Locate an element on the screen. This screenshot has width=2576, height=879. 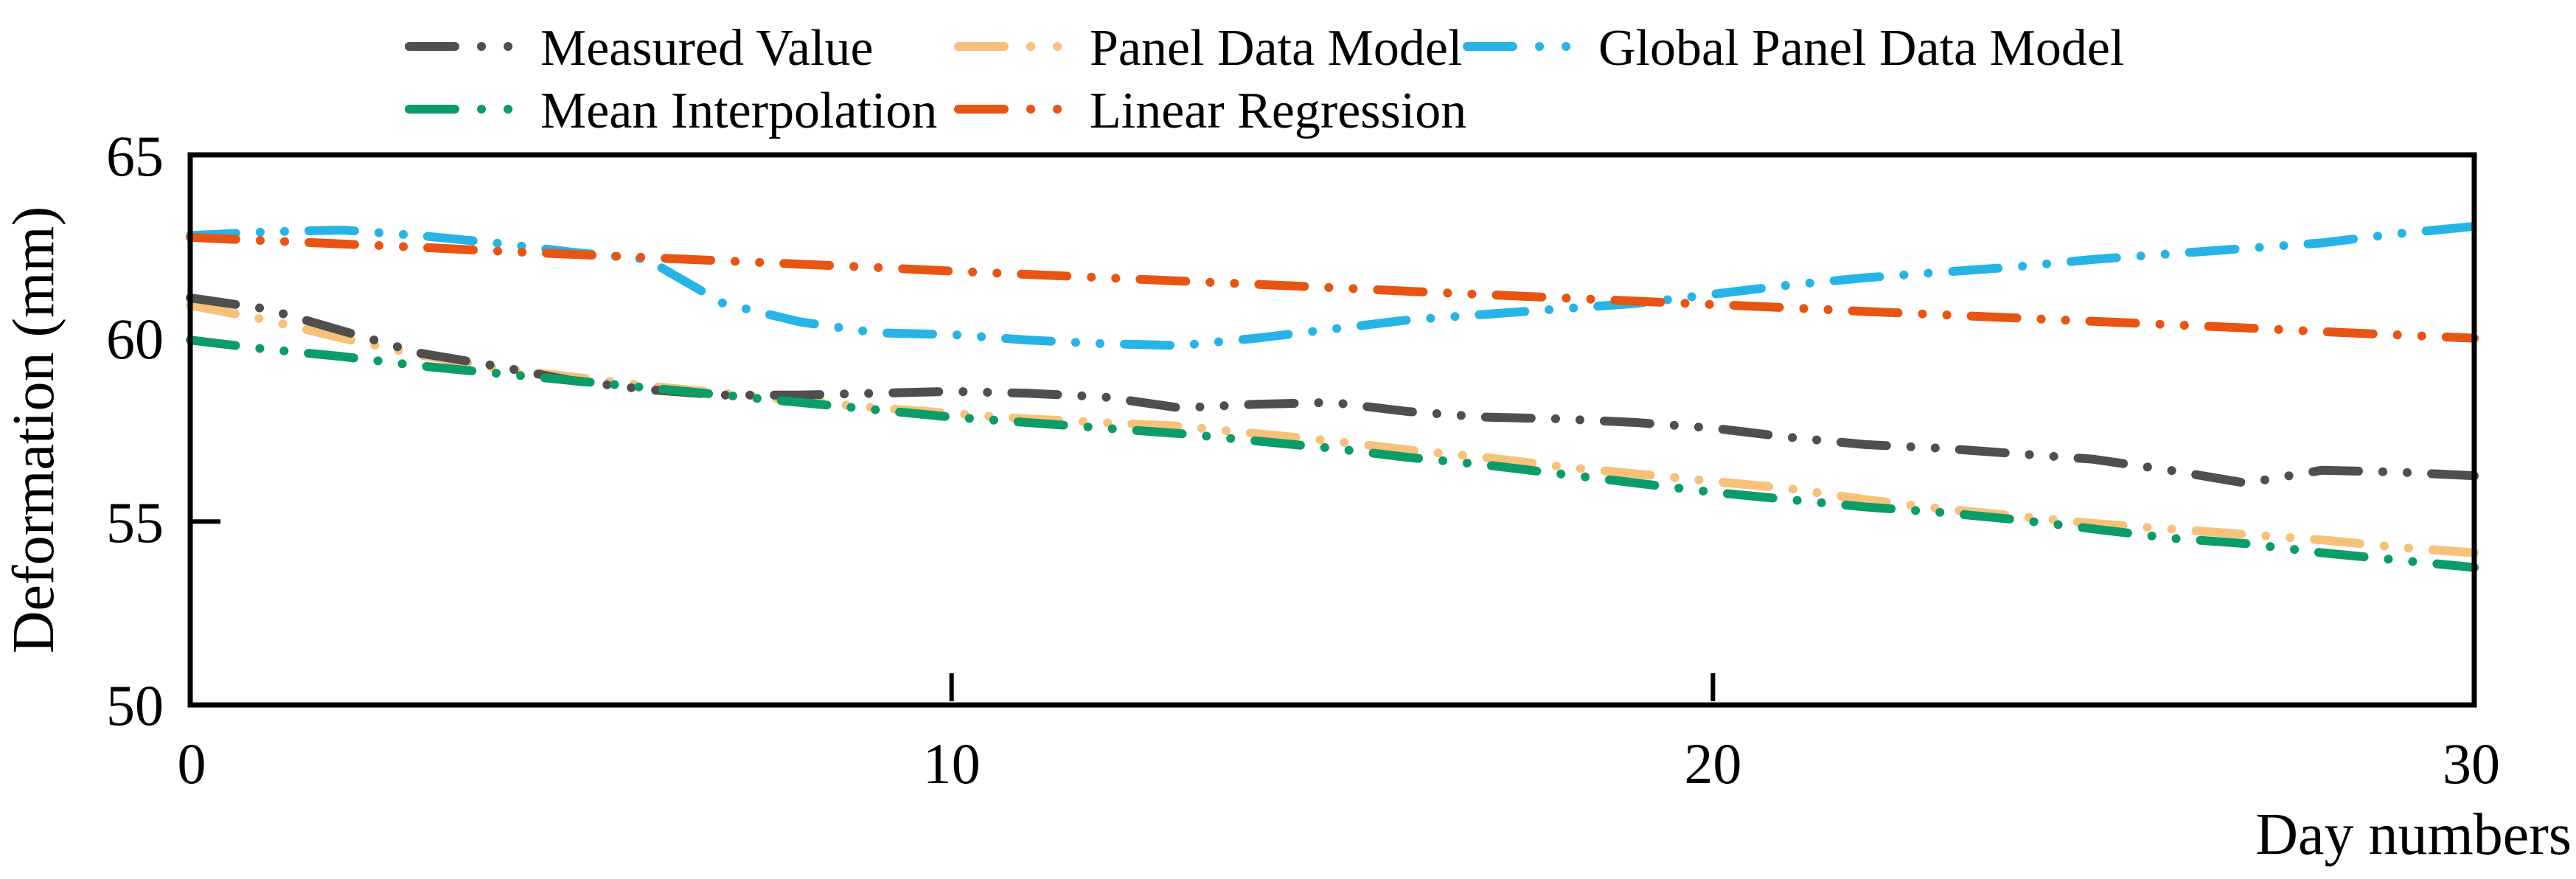
legend-label-panel-data-model: Panel Data Model is located at coordinates (1276, 48).